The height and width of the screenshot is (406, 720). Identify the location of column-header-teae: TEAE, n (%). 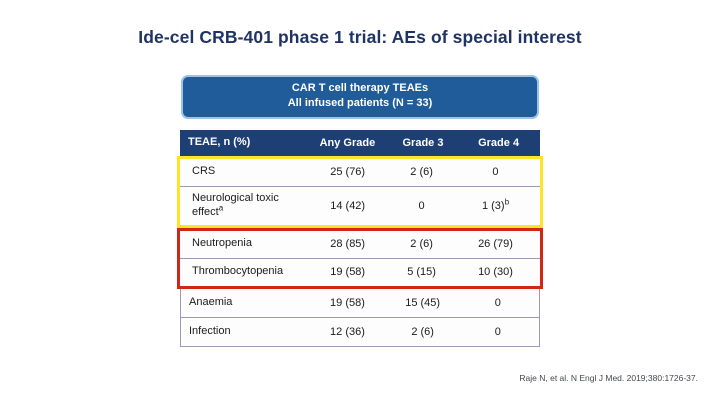
(219, 141).